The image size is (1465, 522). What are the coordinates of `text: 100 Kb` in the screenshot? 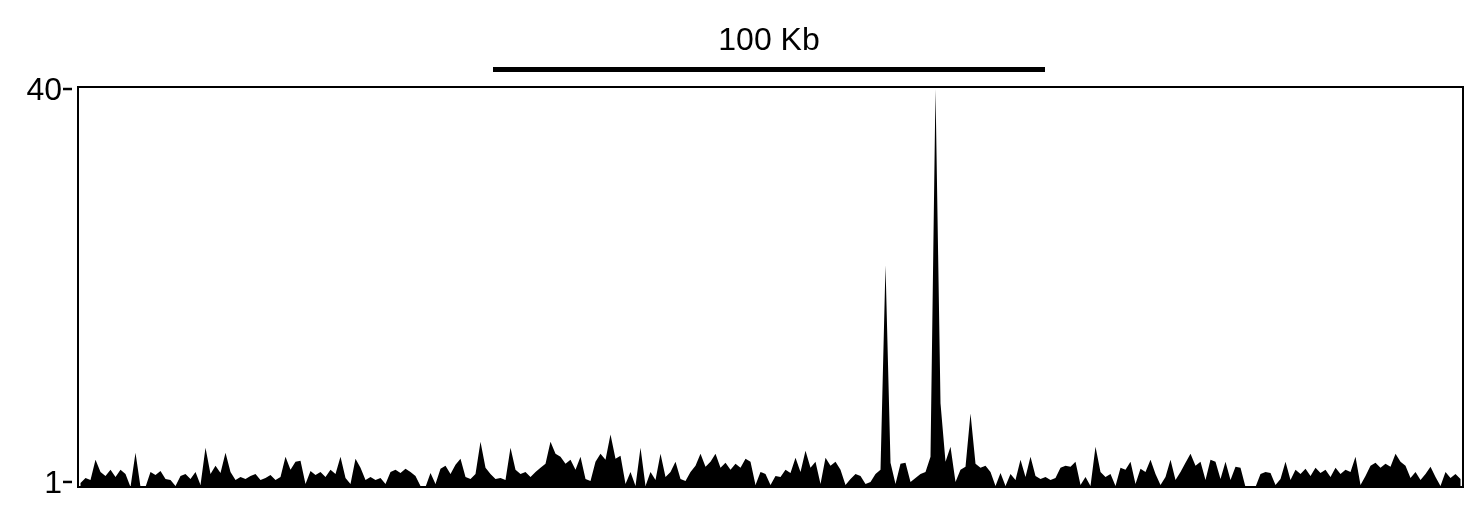 It's located at (769, 39).